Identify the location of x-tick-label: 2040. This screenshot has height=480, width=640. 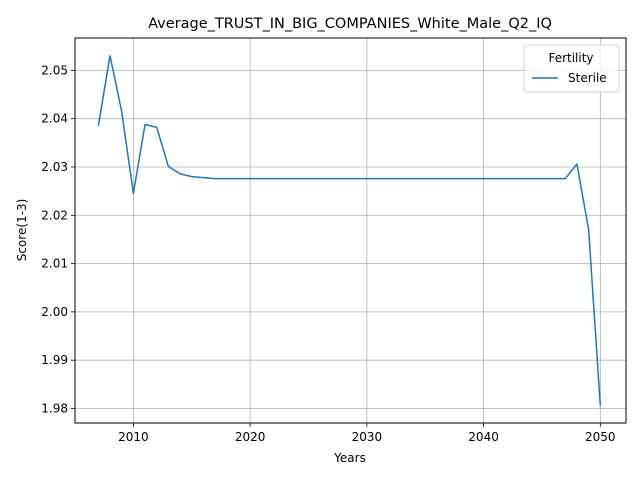
(483, 437).